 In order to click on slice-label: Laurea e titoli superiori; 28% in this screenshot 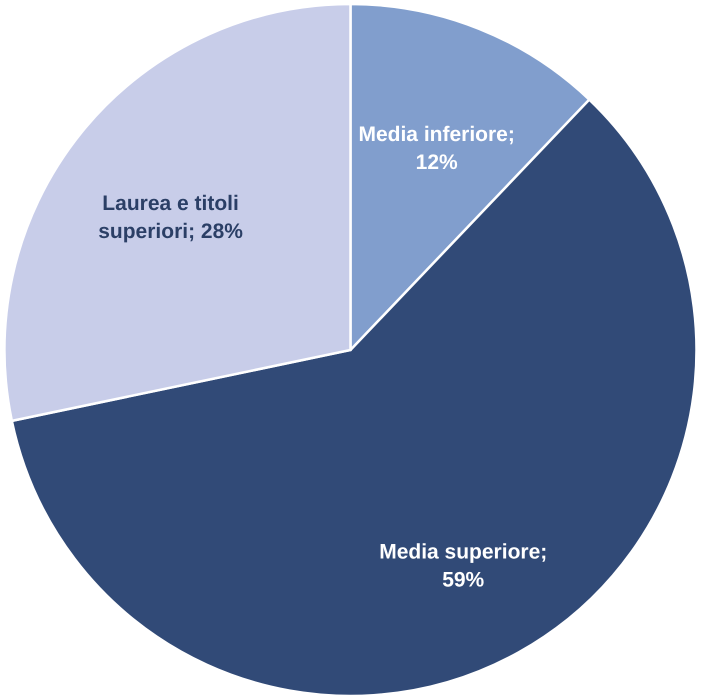, I will do `click(171, 217)`.